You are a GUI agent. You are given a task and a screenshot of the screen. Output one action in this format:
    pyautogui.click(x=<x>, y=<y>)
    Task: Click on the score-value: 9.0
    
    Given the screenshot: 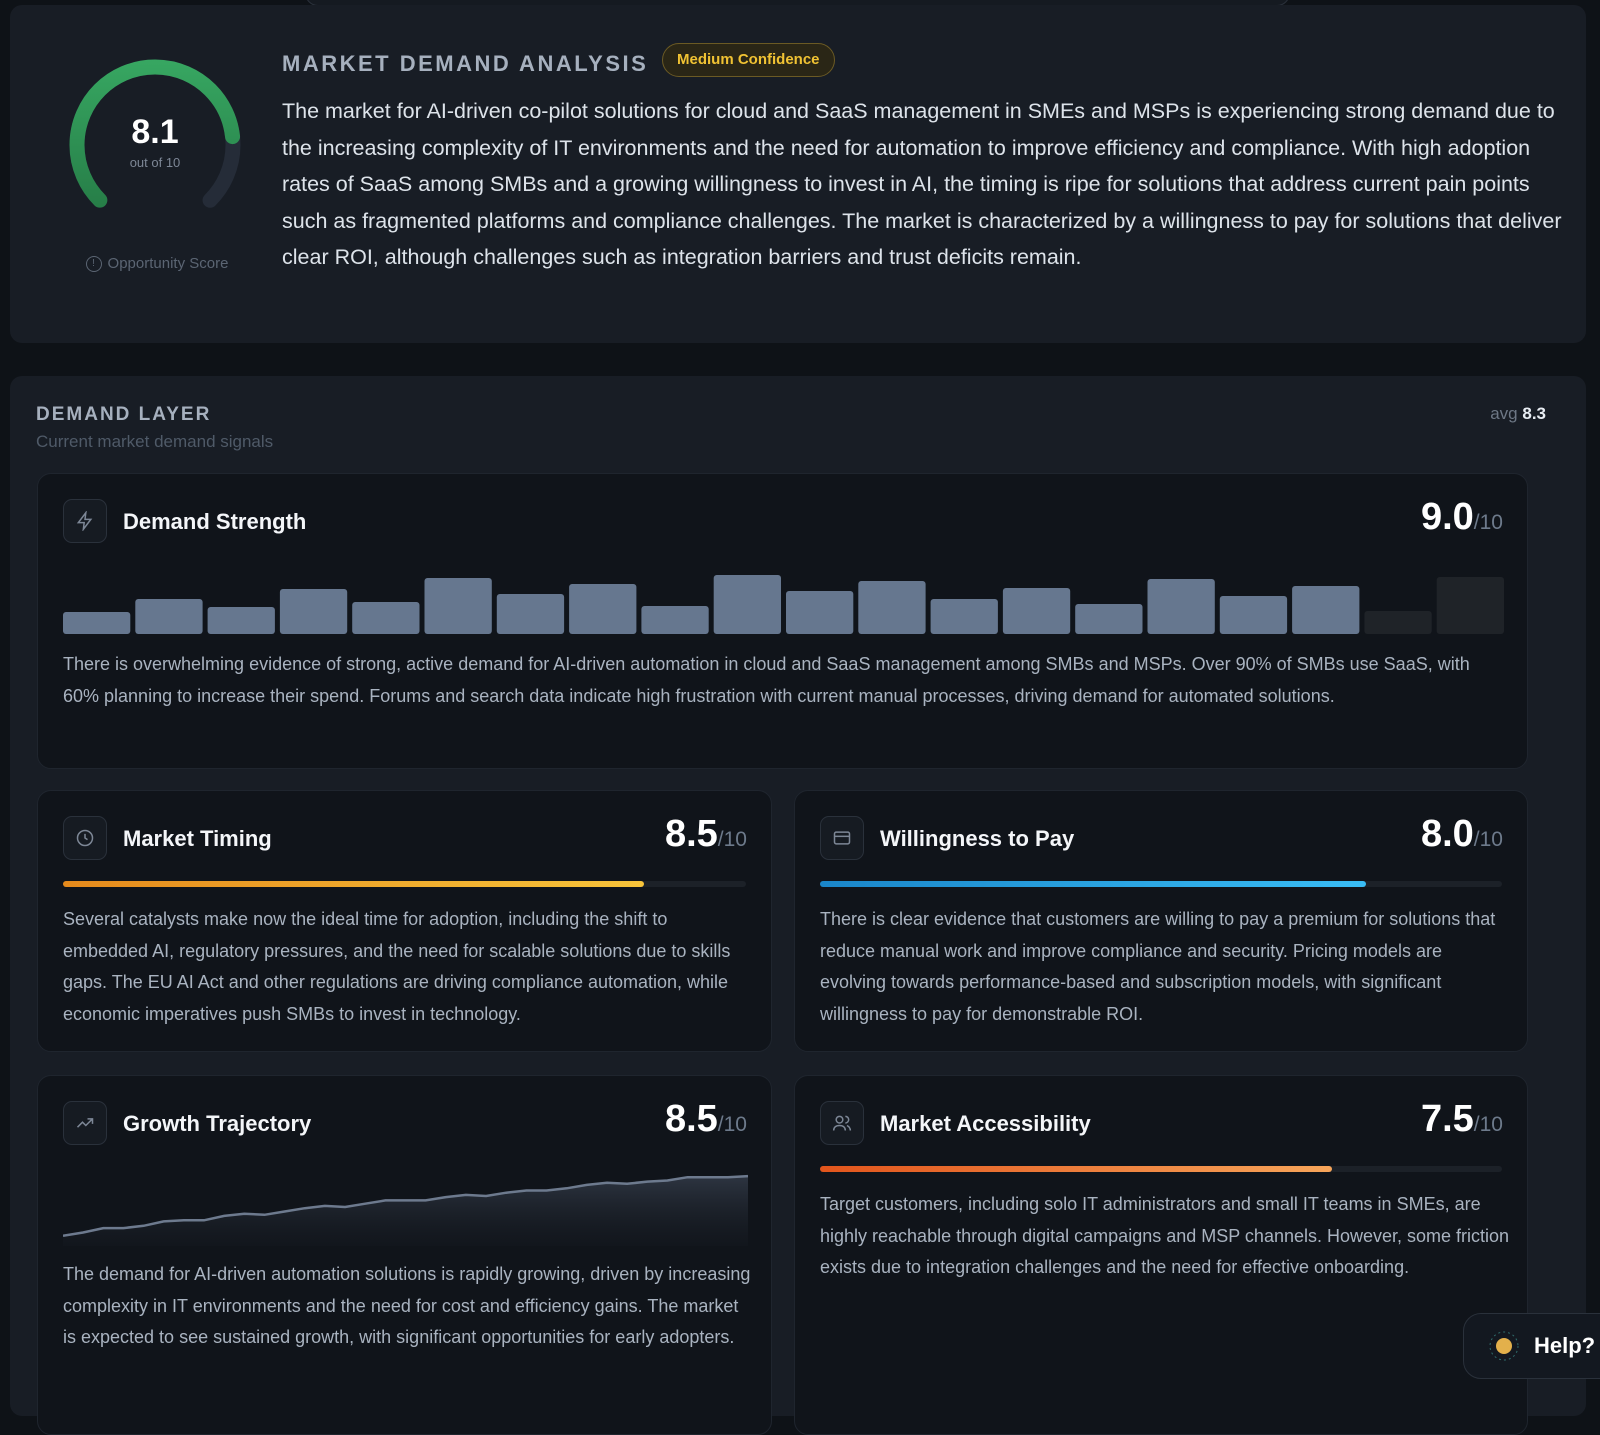 What is the action you would take?
    pyautogui.click(x=1447, y=517)
    